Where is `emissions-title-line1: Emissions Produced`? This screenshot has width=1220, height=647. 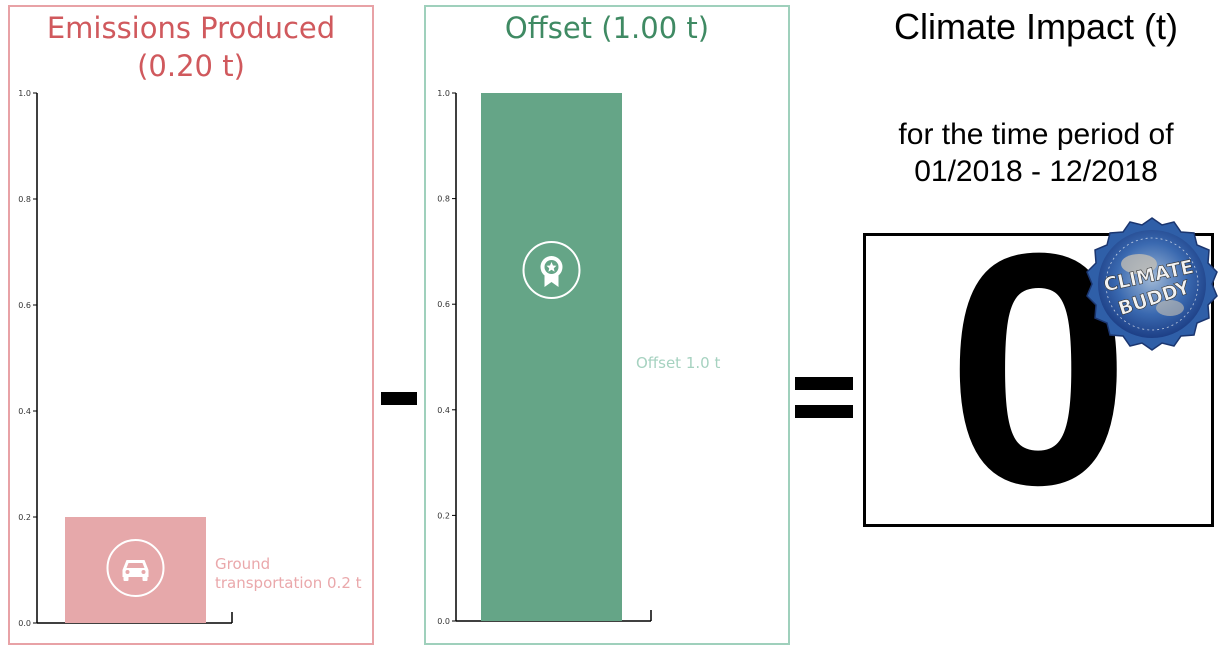 emissions-title-line1: Emissions Produced is located at coordinates (191, 28).